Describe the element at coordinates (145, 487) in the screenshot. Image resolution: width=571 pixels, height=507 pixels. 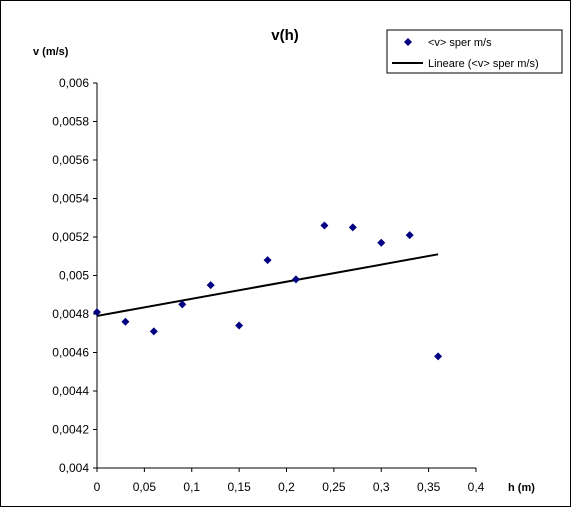
I see `x-tick-label: 0,05` at that location.